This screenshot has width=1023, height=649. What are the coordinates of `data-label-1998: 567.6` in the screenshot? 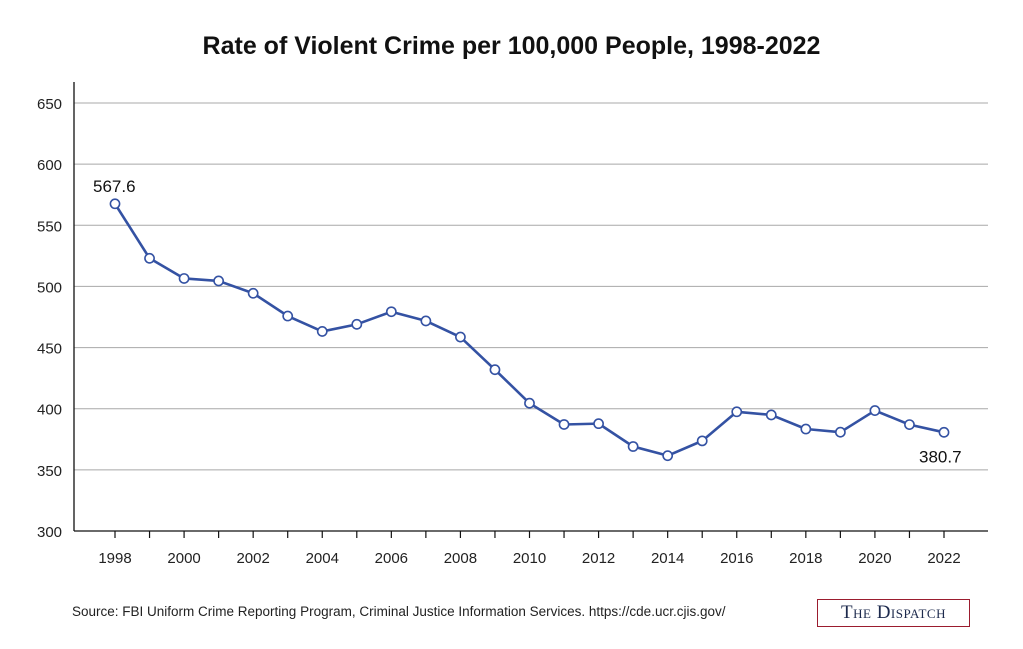 It's located at (114, 186).